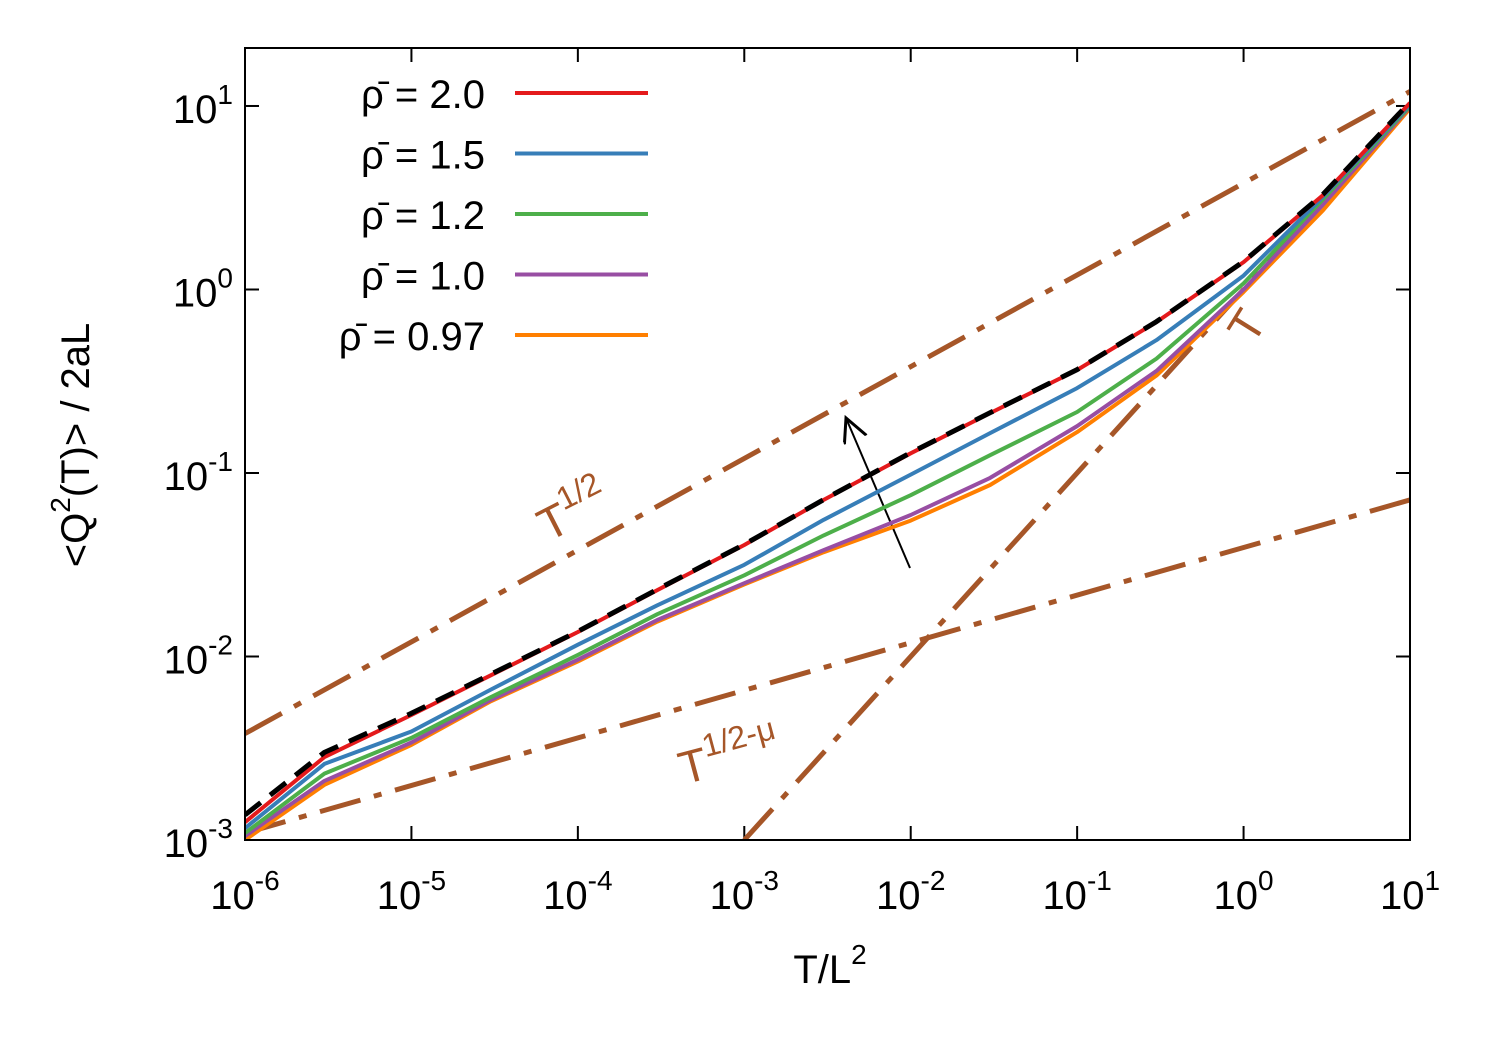  I want to click on x-tick-label: 10¹, so click(1410, 891).